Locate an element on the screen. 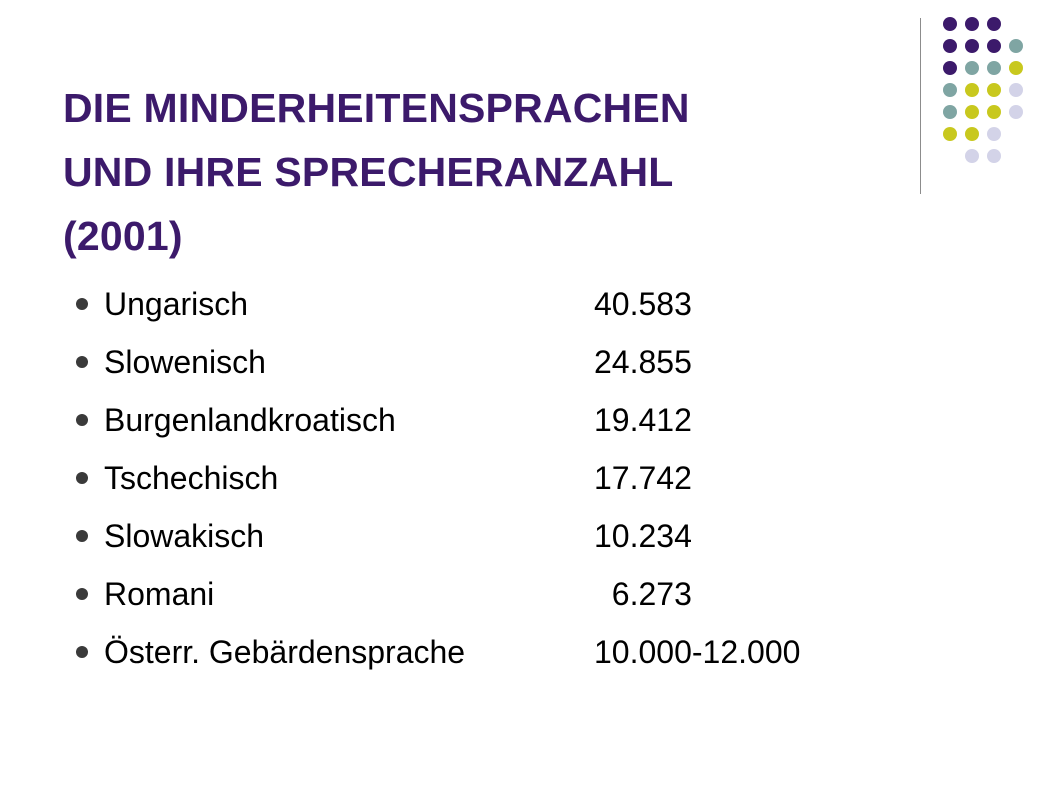  list-item-burgenlandkroatisch: Burgenlandkroatisch 19.412 is located at coordinates (438, 420).